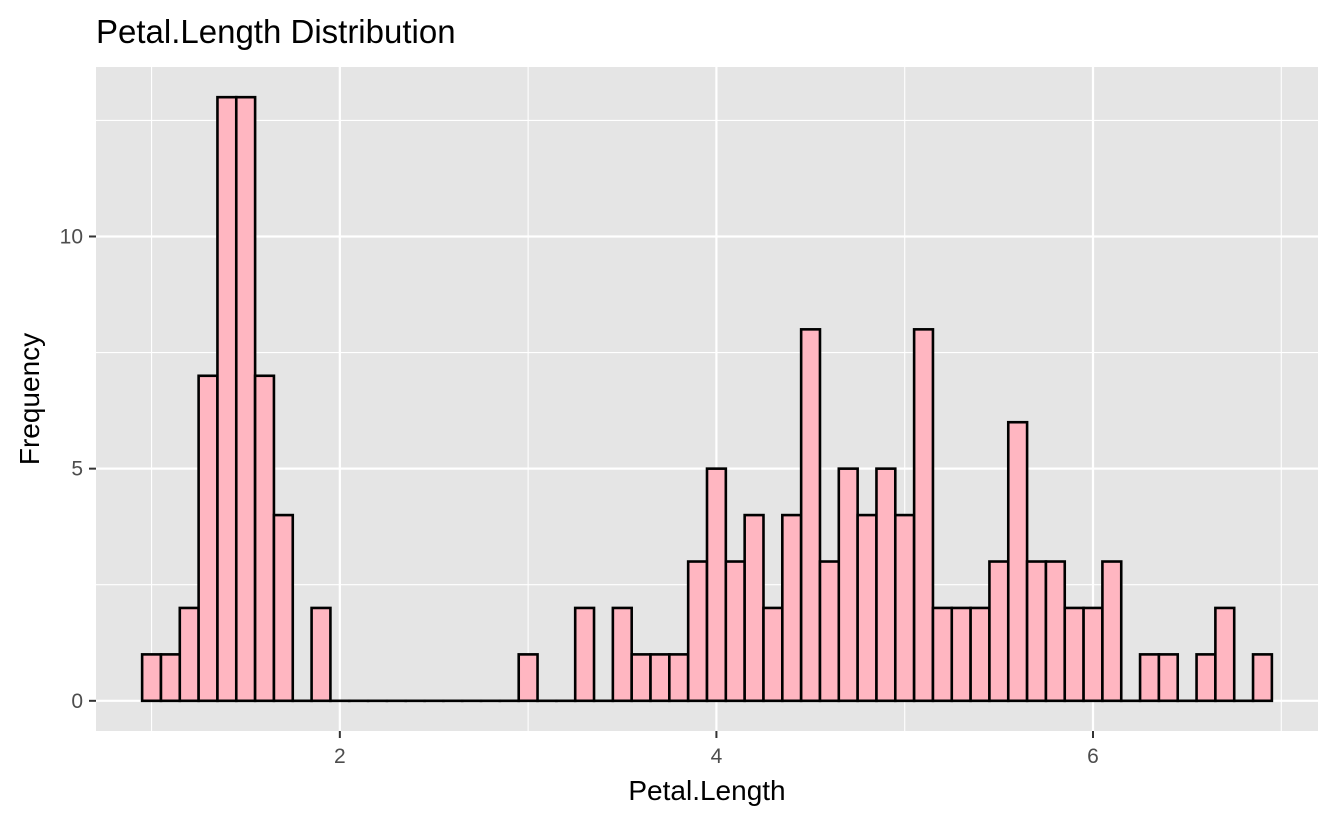 The width and height of the screenshot is (1333, 823). I want to click on x-tick-label: 6, so click(1093, 756).